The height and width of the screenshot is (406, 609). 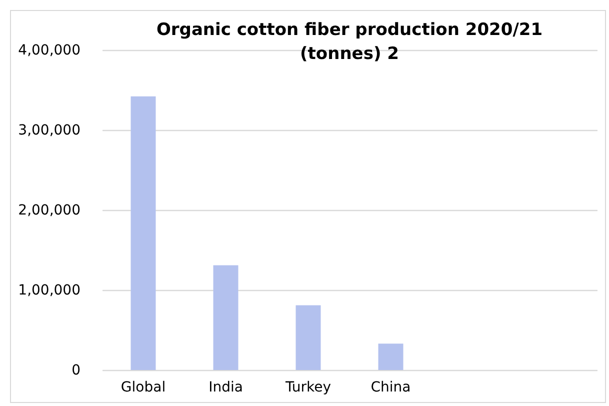 What do you see at coordinates (49, 290) in the screenshot?
I see `y-tick-label: 1,00,000` at bounding box center [49, 290].